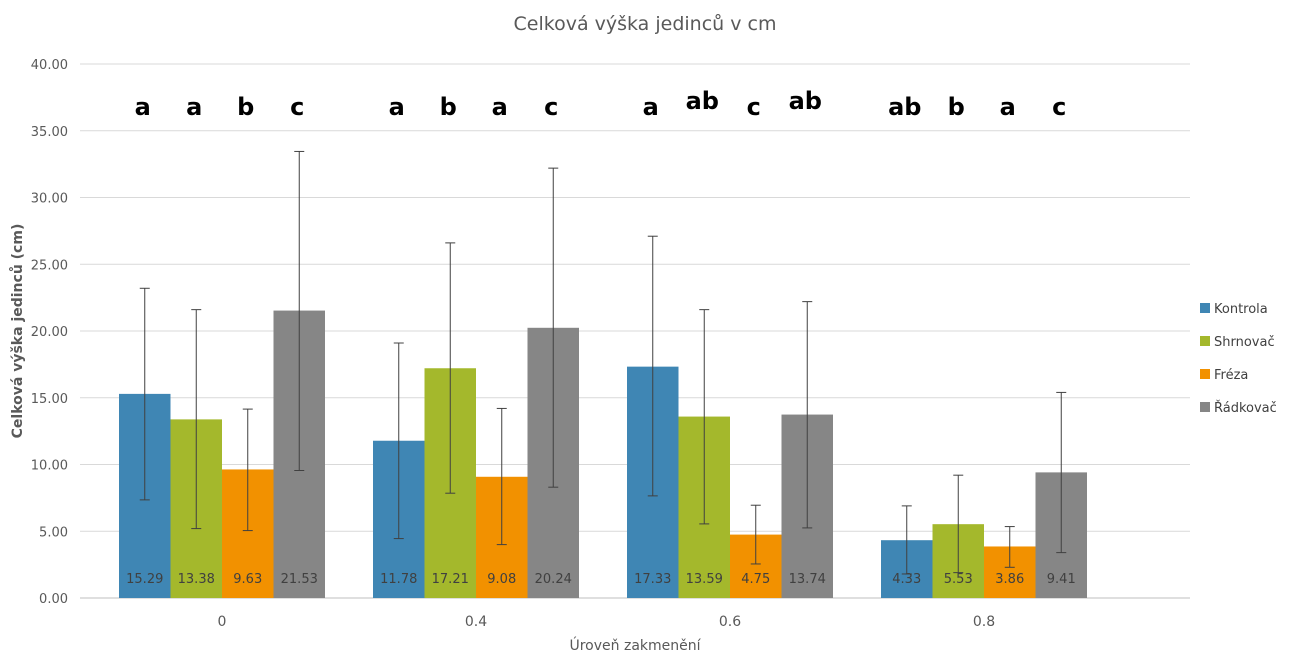  Describe the element at coordinates (49, 199) in the screenshot. I see `y-tick-label: 30.00` at that location.